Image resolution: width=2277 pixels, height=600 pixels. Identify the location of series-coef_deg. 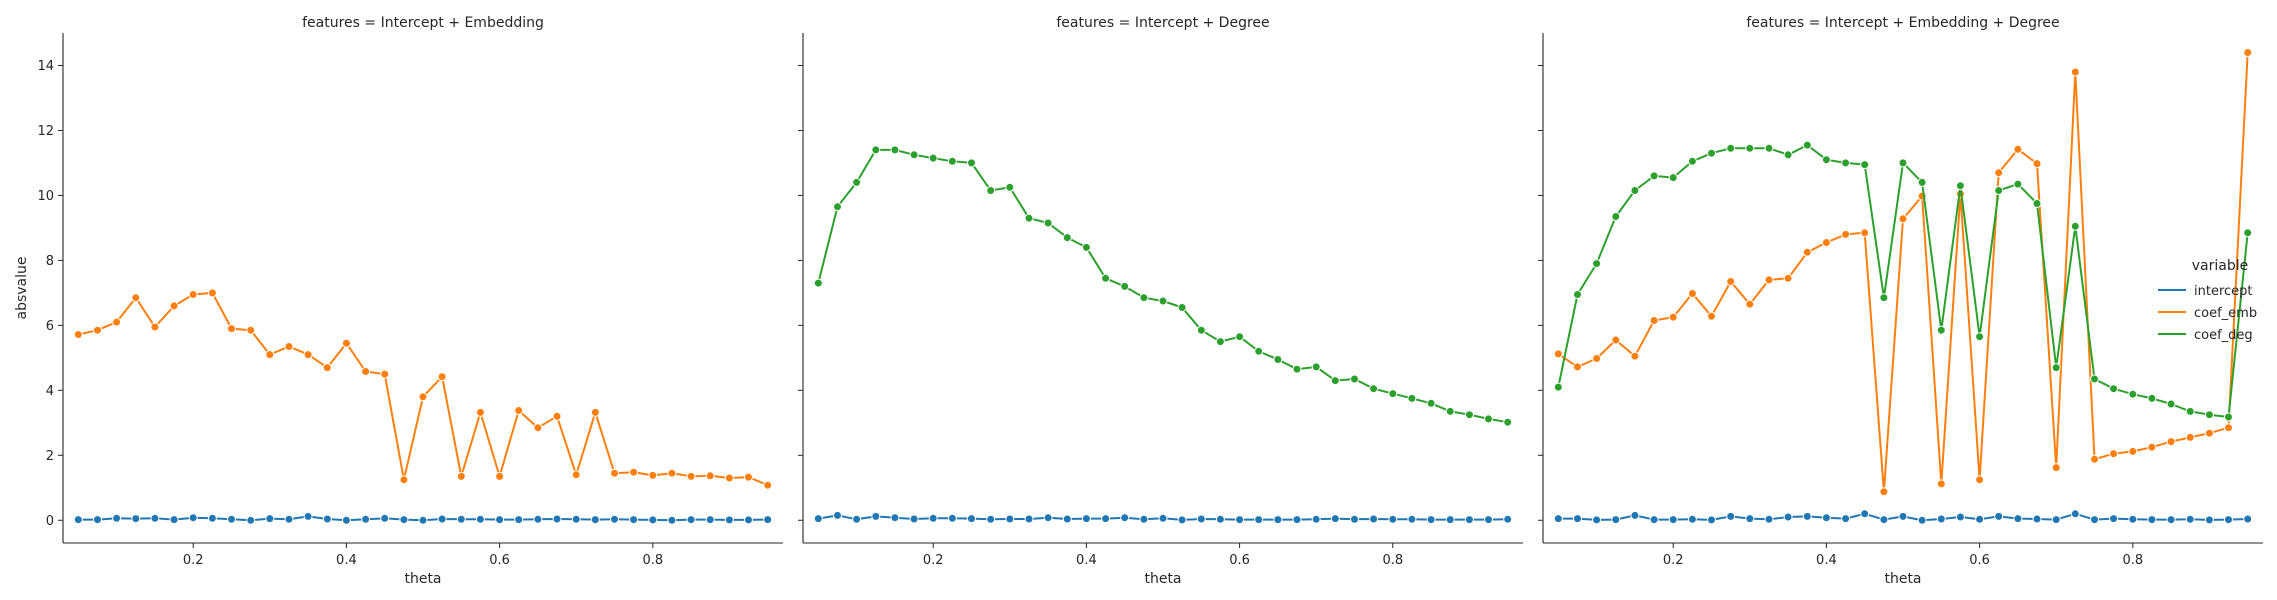
(1903, 281).